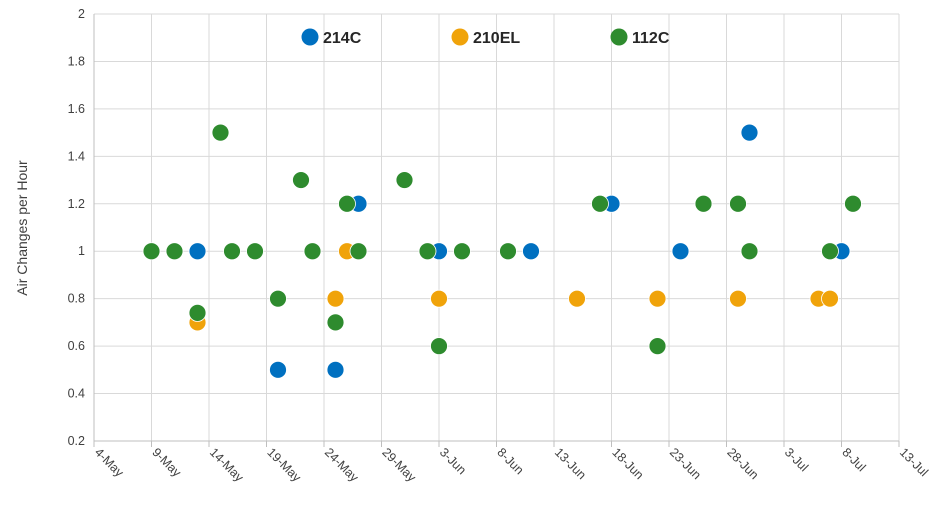 The image size is (932, 506). Describe the element at coordinates (76, 61) in the screenshot. I see `y-tick-label: 1.8` at that location.